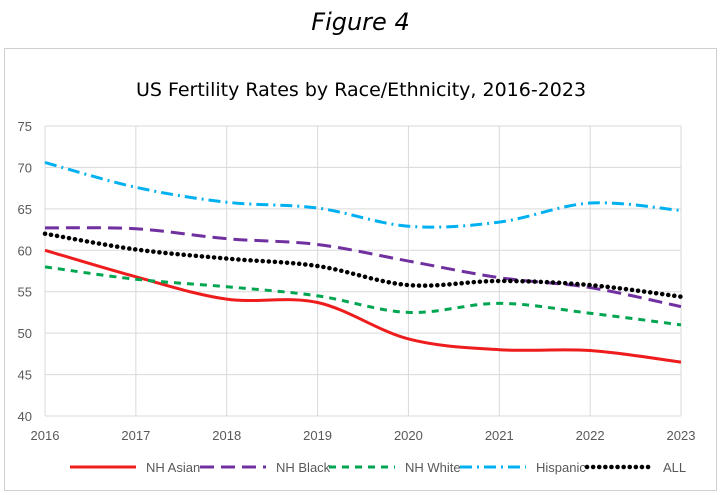 This screenshot has height=495, width=721. I want to click on x-tick-label: 2020, so click(408, 435).